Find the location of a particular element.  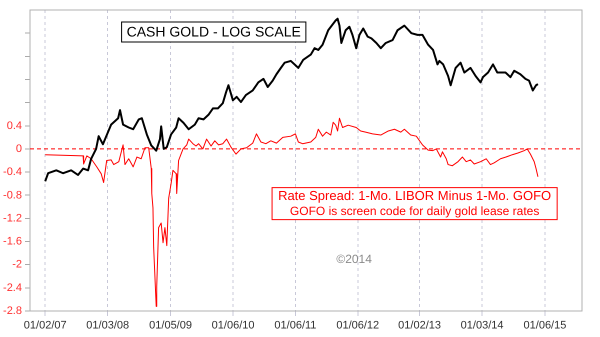

y-tick-label: -2.4 is located at coordinates (12, 288).